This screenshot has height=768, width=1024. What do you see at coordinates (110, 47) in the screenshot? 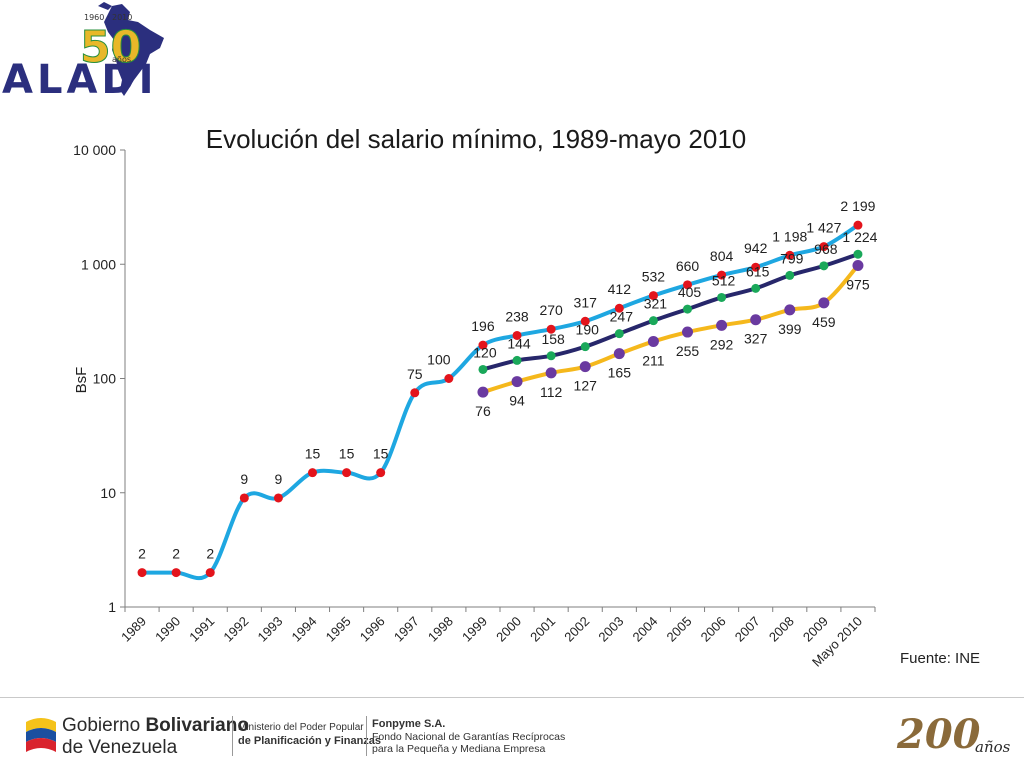
I see `anniversary-number: 50` at bounding box center [110, 47].